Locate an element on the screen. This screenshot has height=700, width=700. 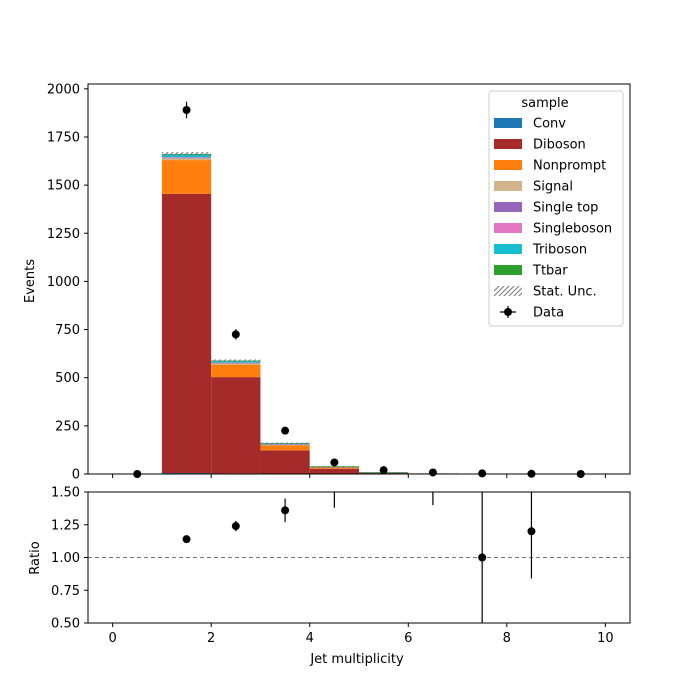
main-y-tick-label-0: 0 is located at coordinates (76, 475).